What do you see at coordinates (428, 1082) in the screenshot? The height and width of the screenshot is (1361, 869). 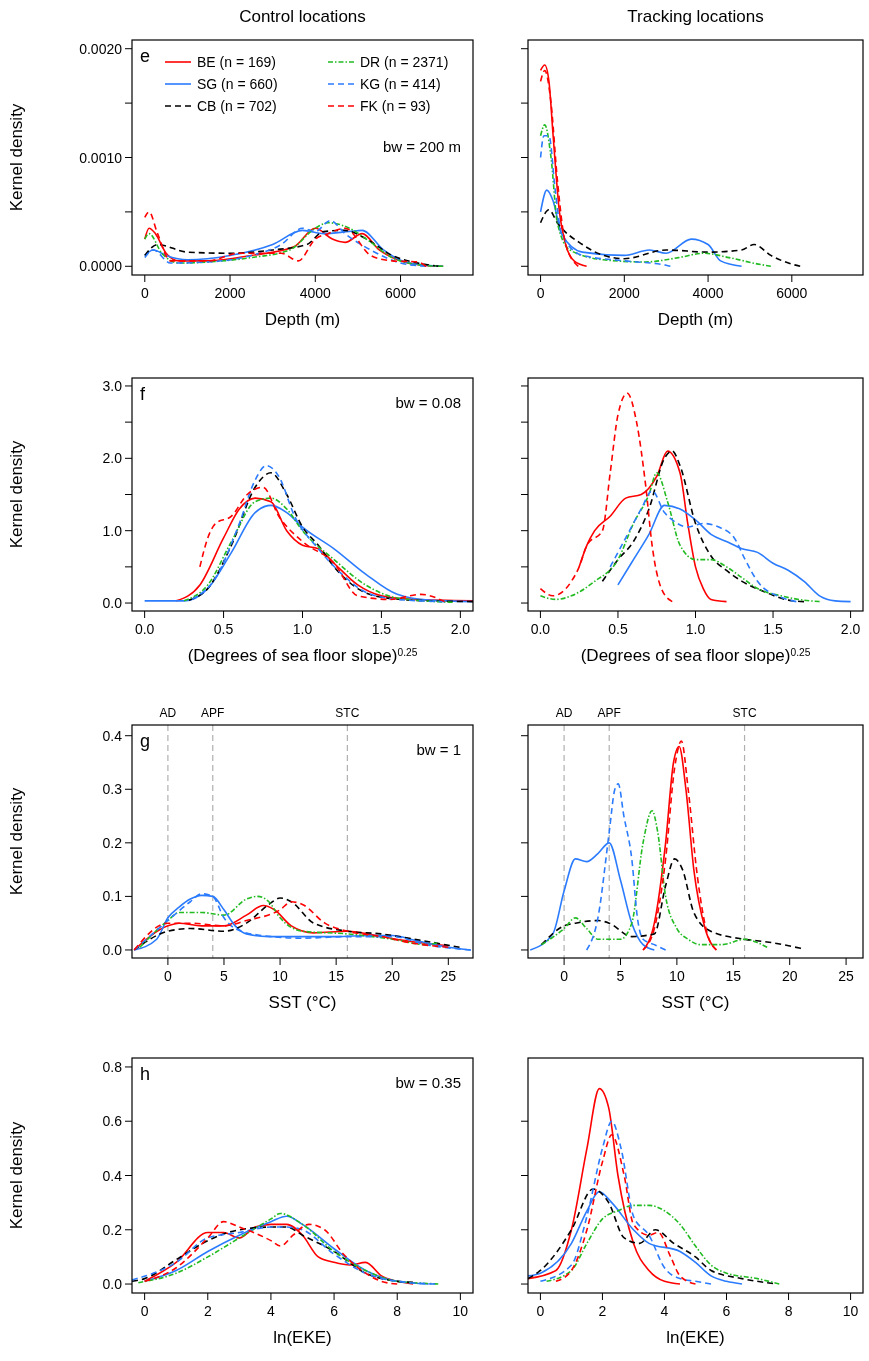 I see `annotation: bw = 0.35` at bounding box center [428, 1082].